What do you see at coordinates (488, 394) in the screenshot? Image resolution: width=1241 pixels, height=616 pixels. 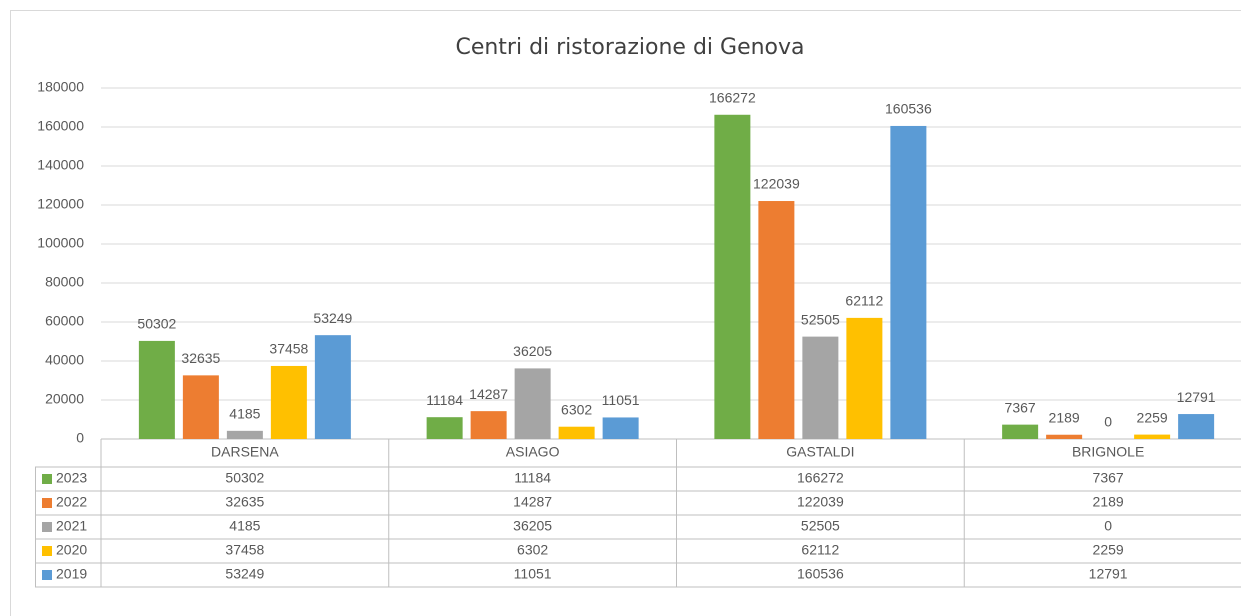 I see `data-label: 14287` at bounding box center [488, 394].